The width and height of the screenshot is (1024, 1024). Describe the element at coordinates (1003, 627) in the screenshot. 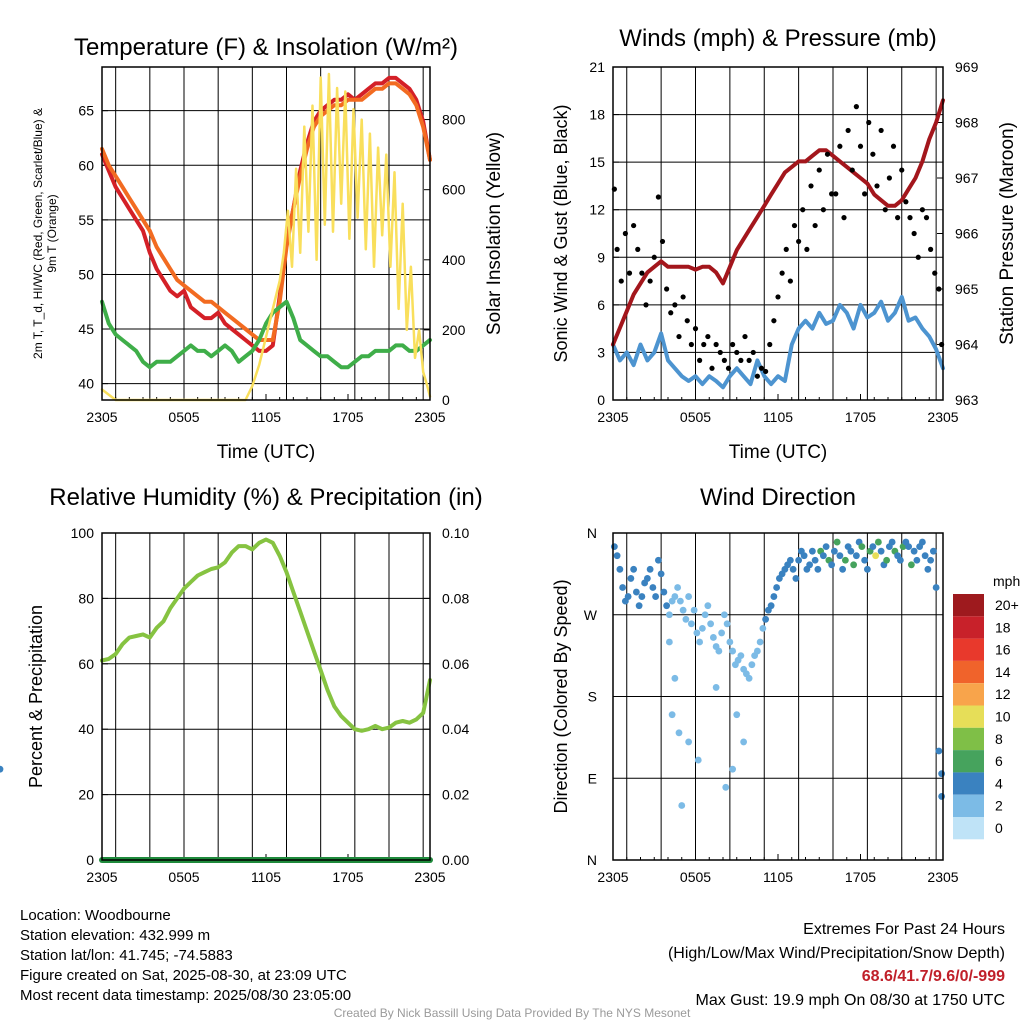

I see `legend-label: 18` at that location.